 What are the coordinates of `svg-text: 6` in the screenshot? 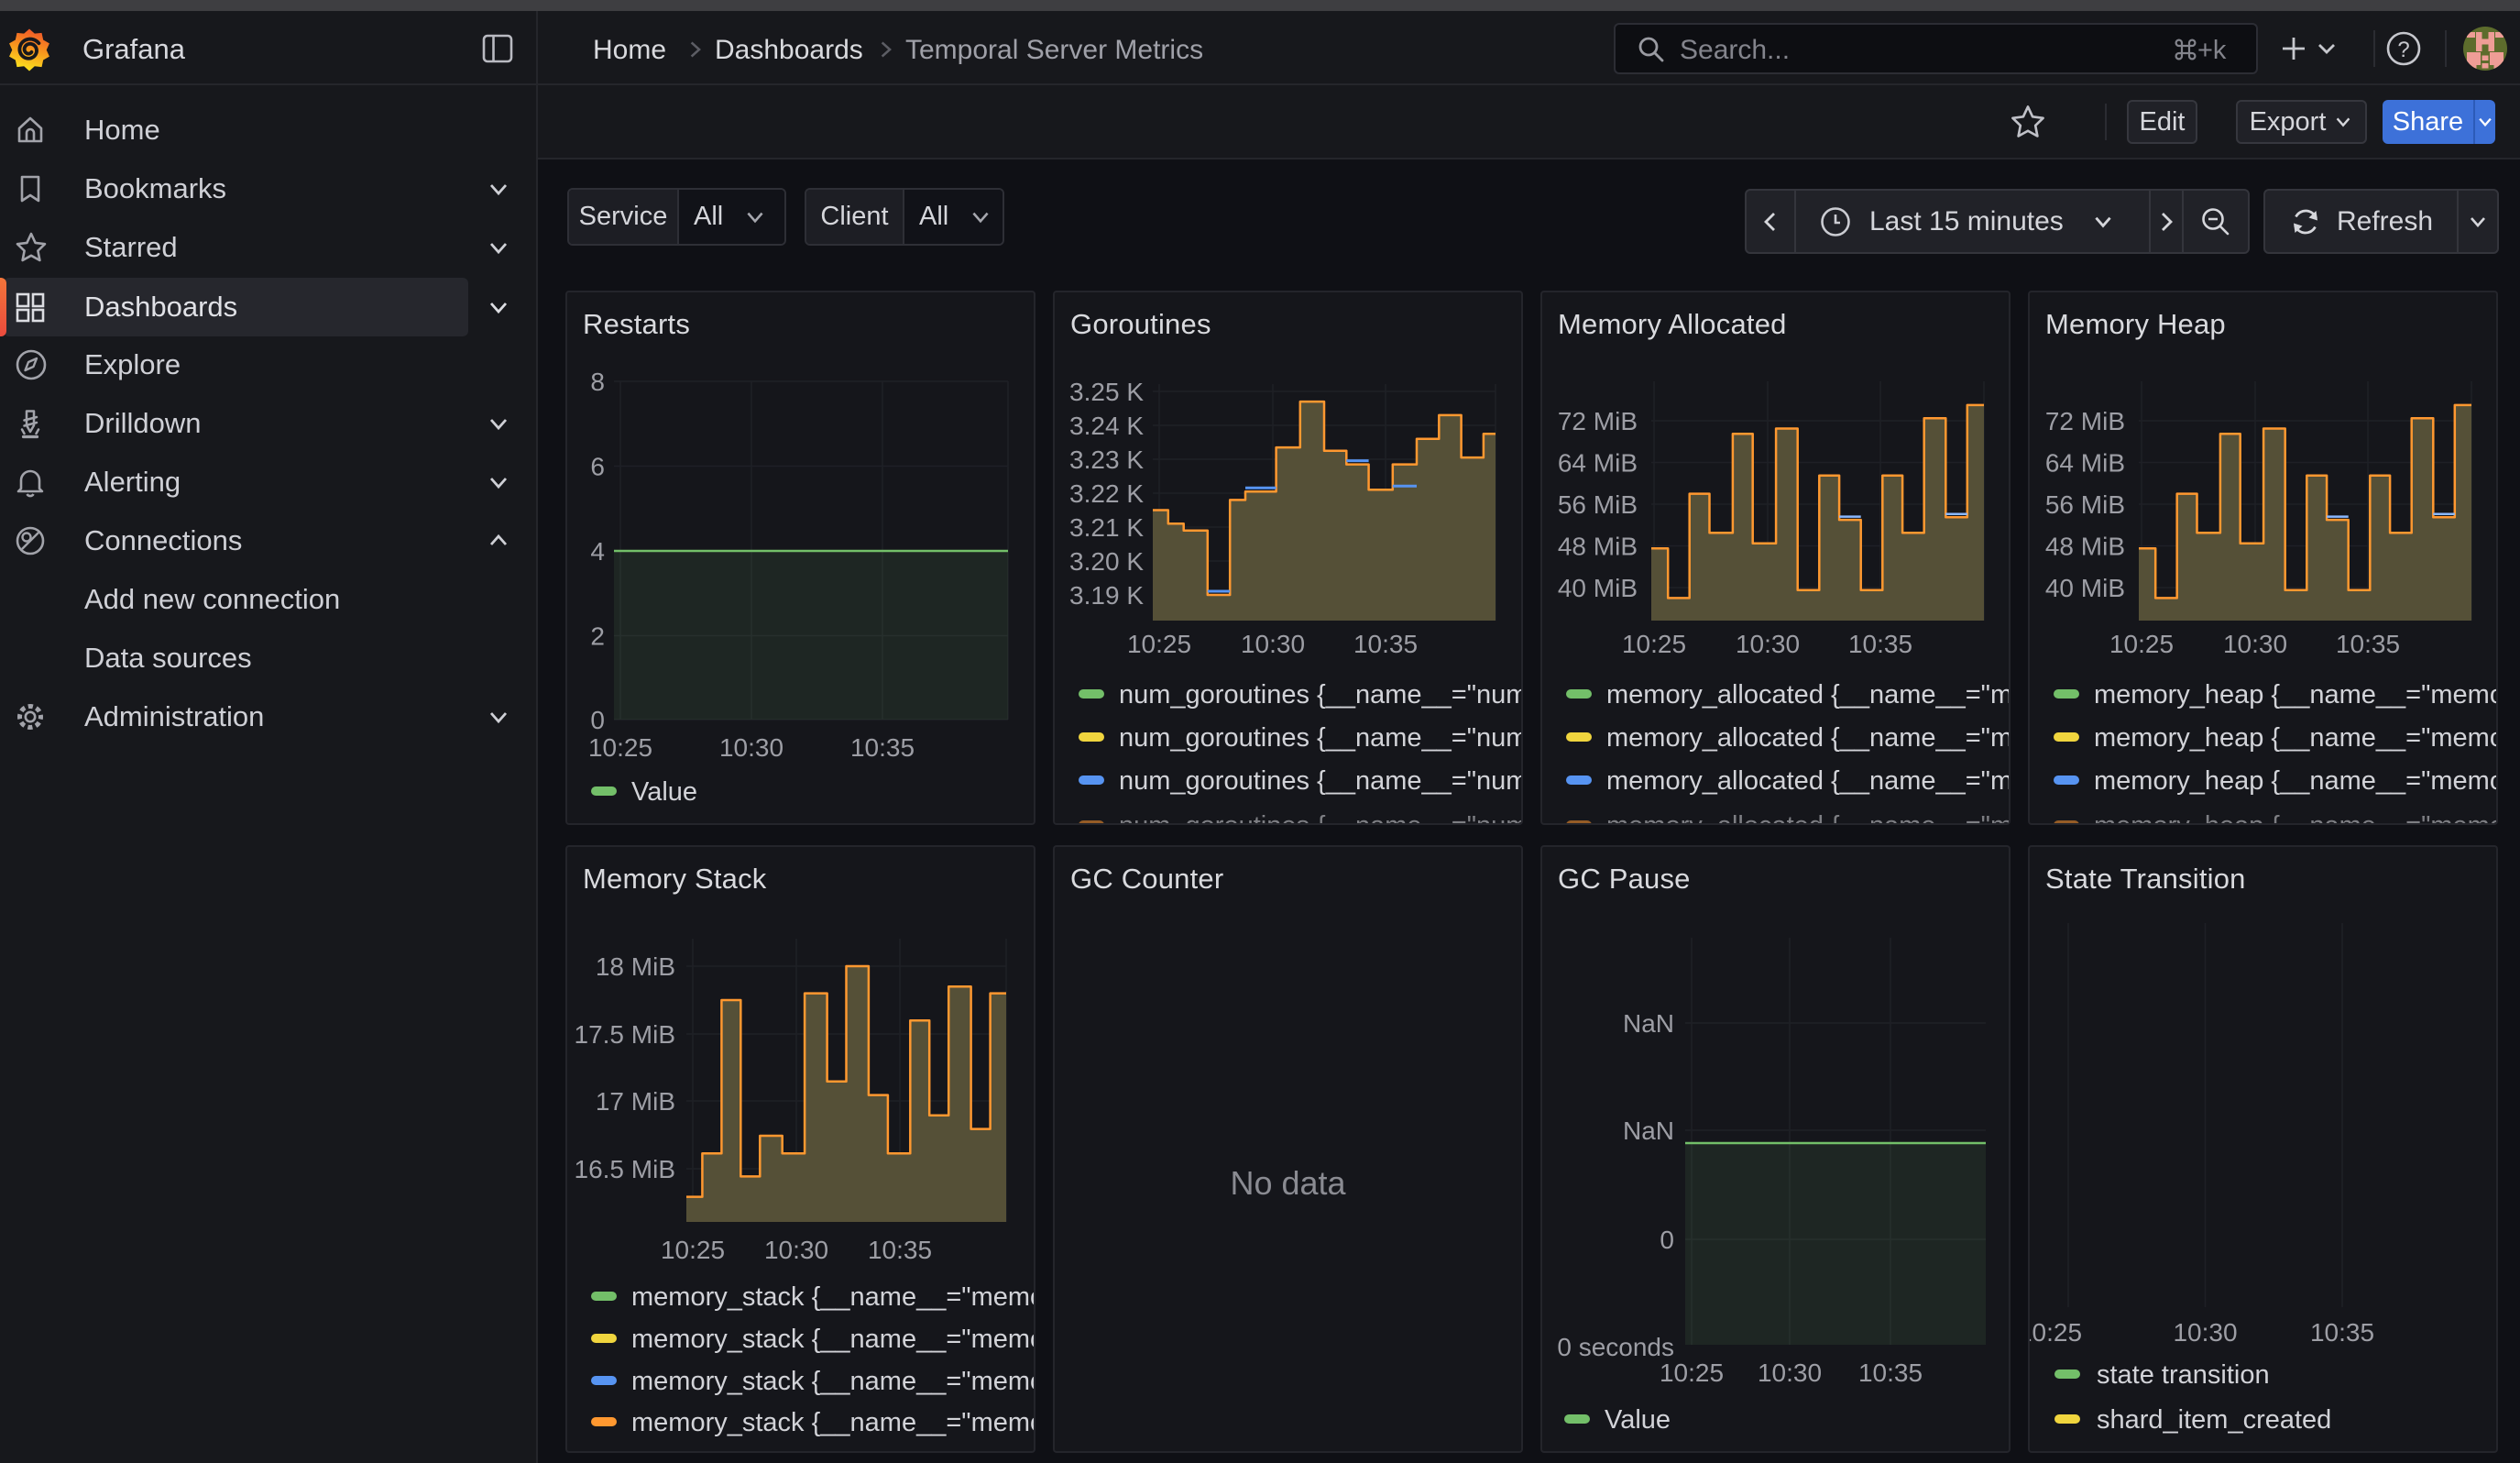 It's located at (597, 467).